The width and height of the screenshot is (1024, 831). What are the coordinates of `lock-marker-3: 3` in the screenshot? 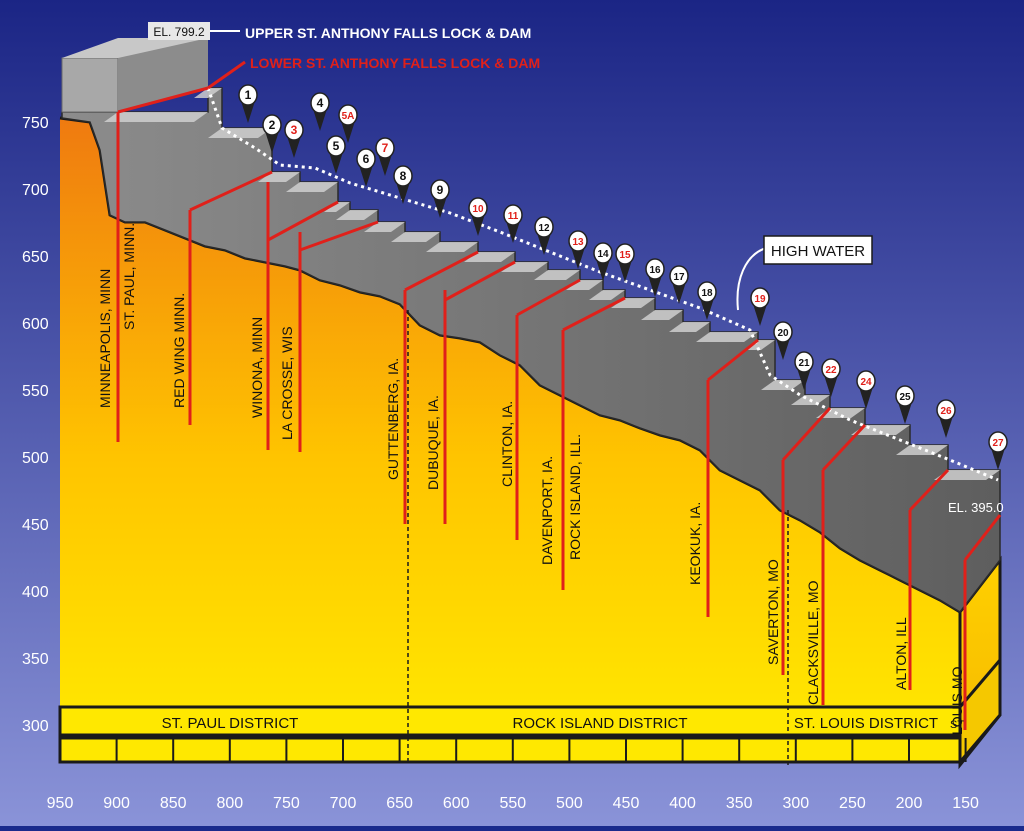 It's located at (294, 138).